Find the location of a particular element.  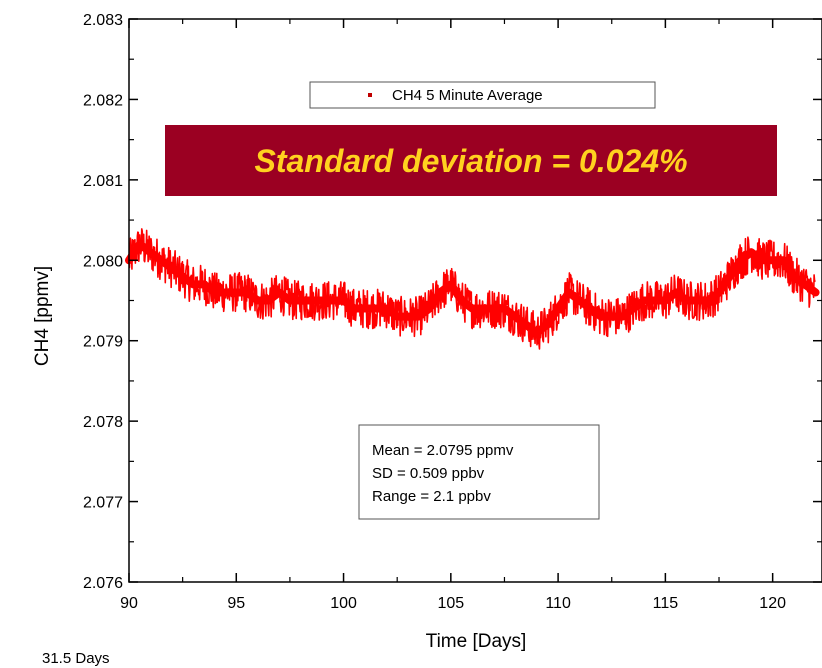

y-tick-label: 2.083 is located at coordinates (103, 20).